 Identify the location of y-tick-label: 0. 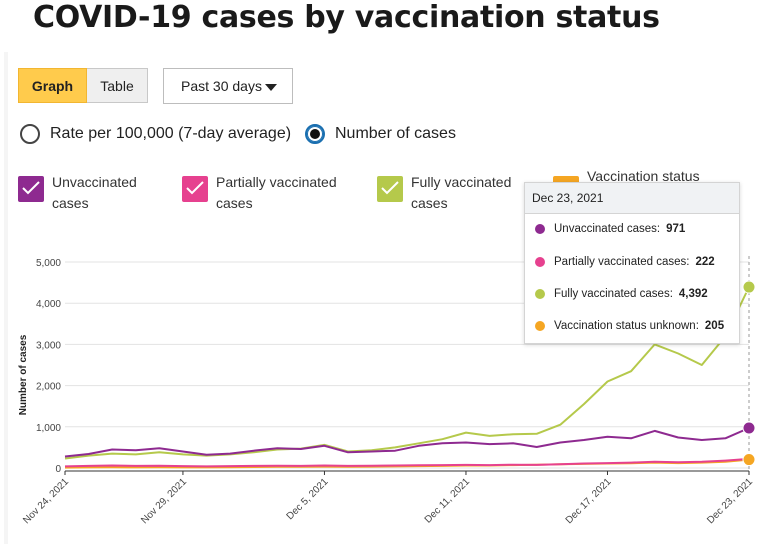
(58, 469).